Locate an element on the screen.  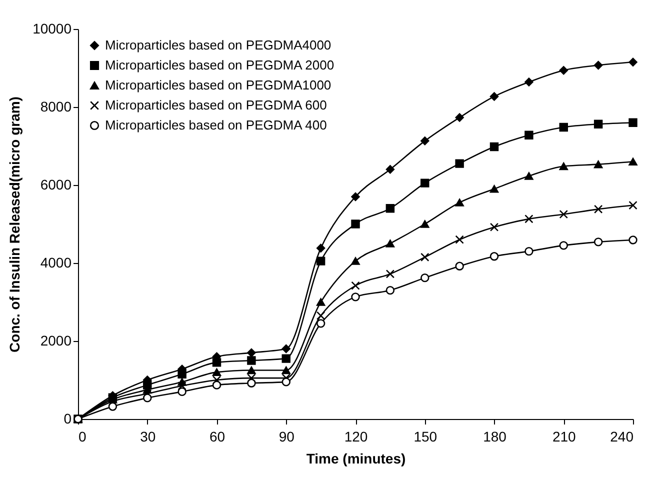
x-tick-label: 180 is located at coordinates (495, 436).